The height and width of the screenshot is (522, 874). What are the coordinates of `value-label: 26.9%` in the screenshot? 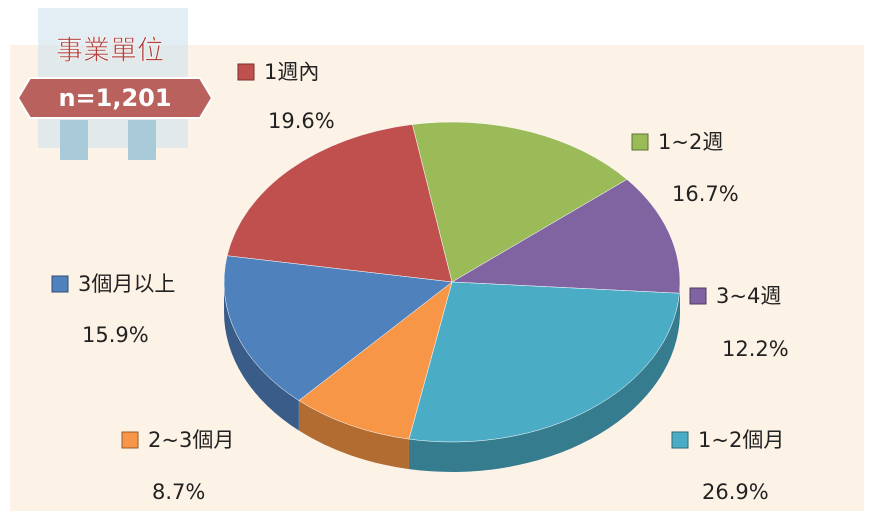 It's located at (735, 492).